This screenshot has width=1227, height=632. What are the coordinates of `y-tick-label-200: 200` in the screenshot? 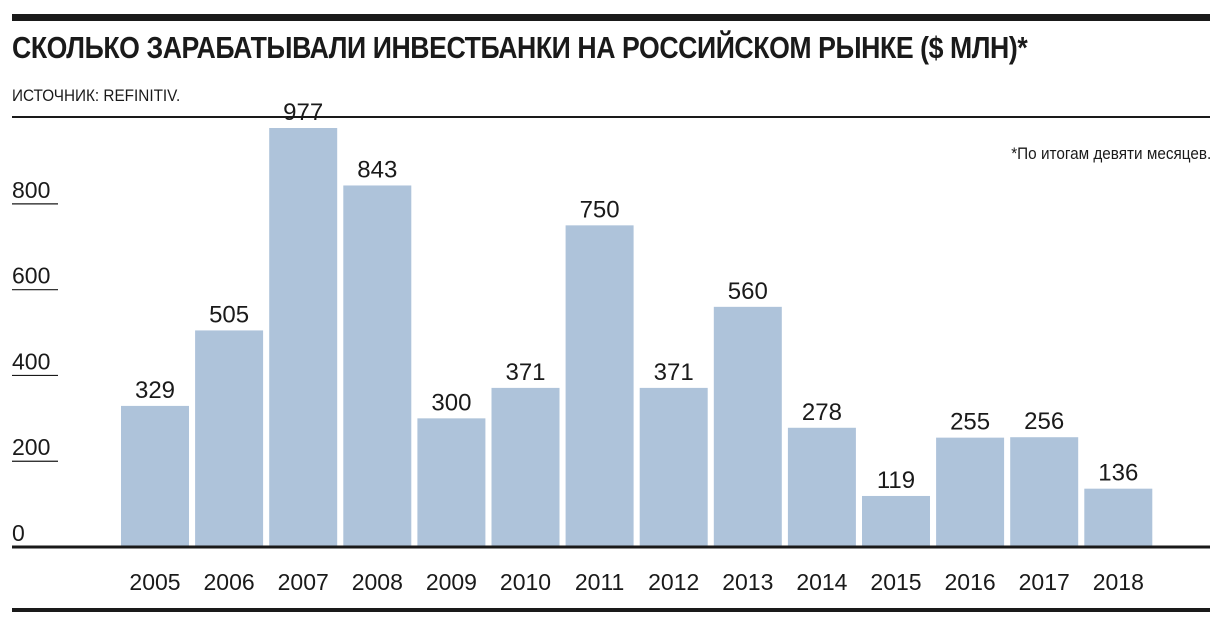 It's located at (31, 447).